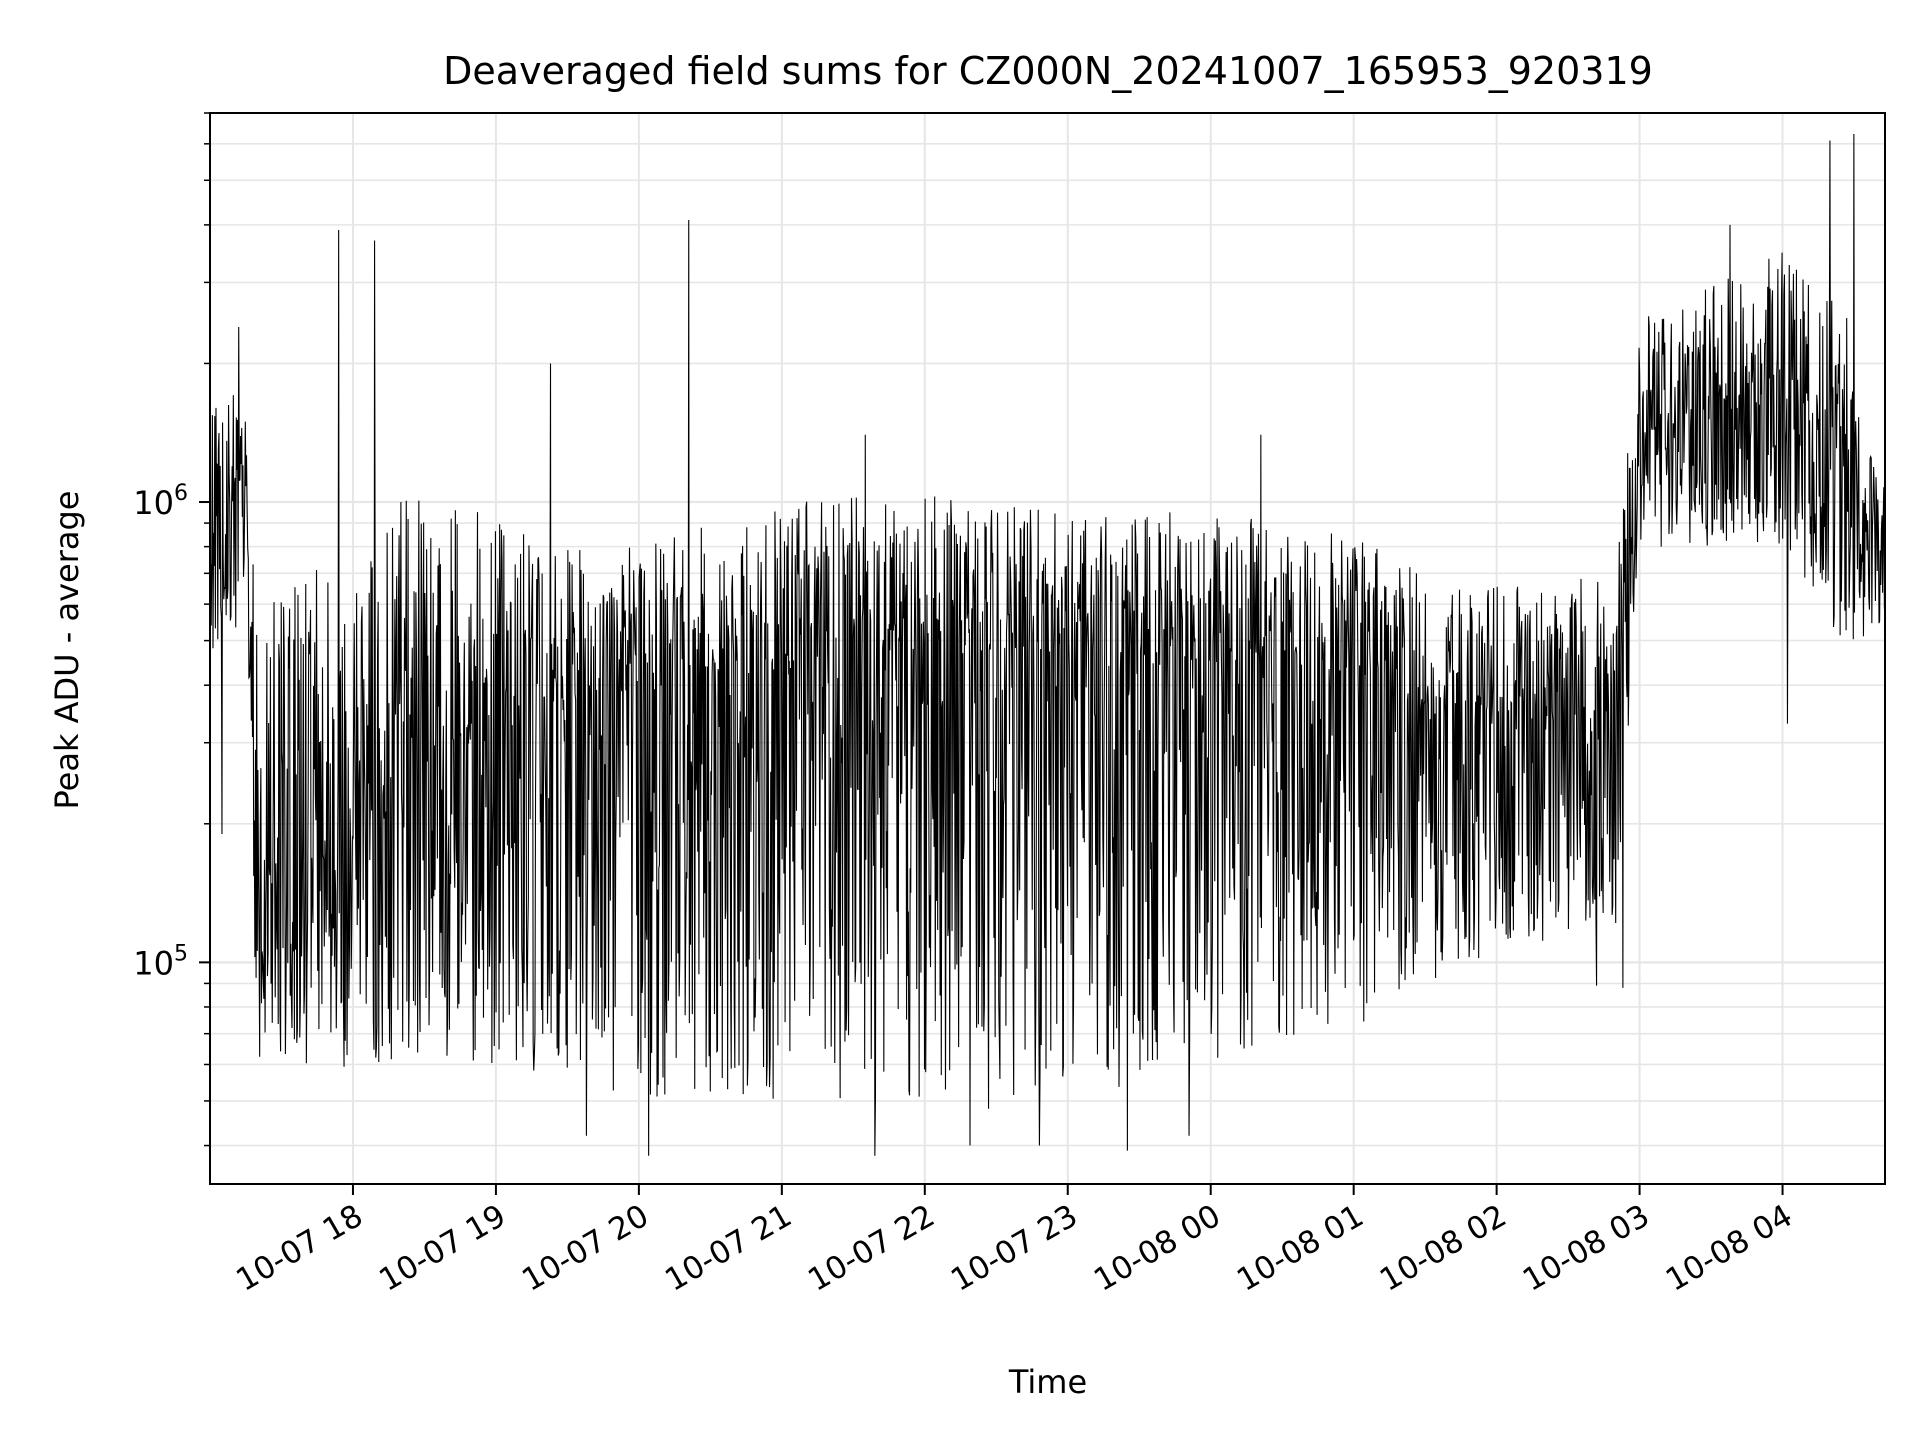 The height and width of the screenshot is (1445, 1920). I want to click on x-tick-label: 10-07 21, so click(728, 1248).